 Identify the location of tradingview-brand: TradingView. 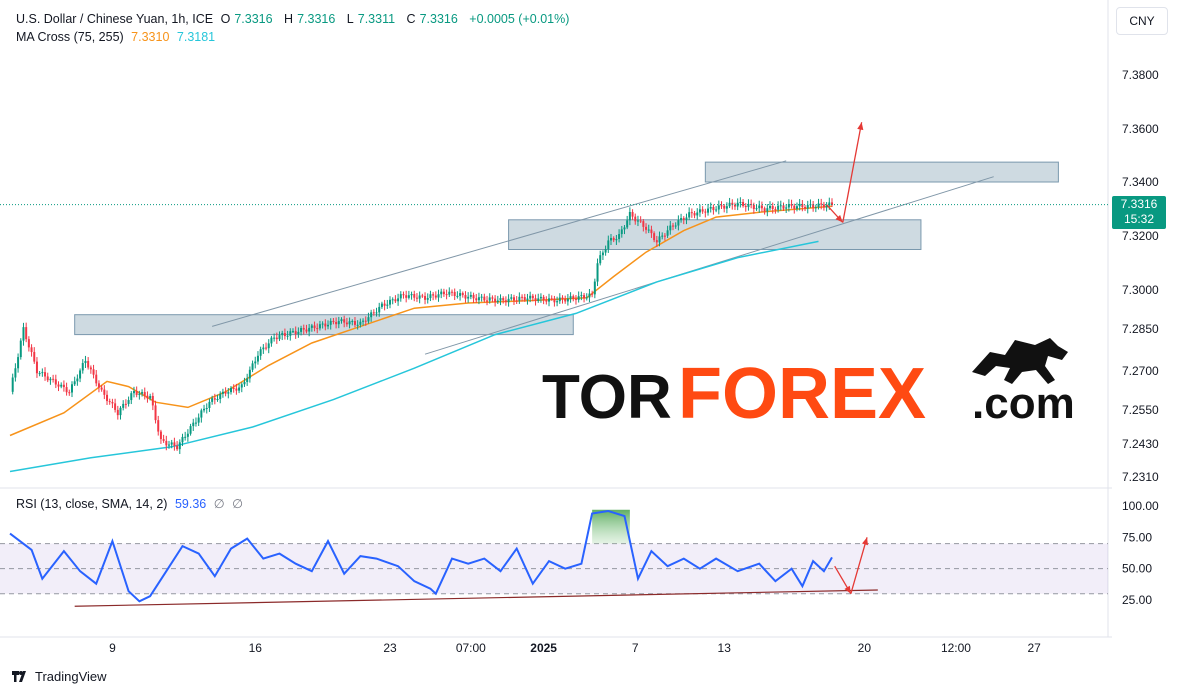
(59, 676).